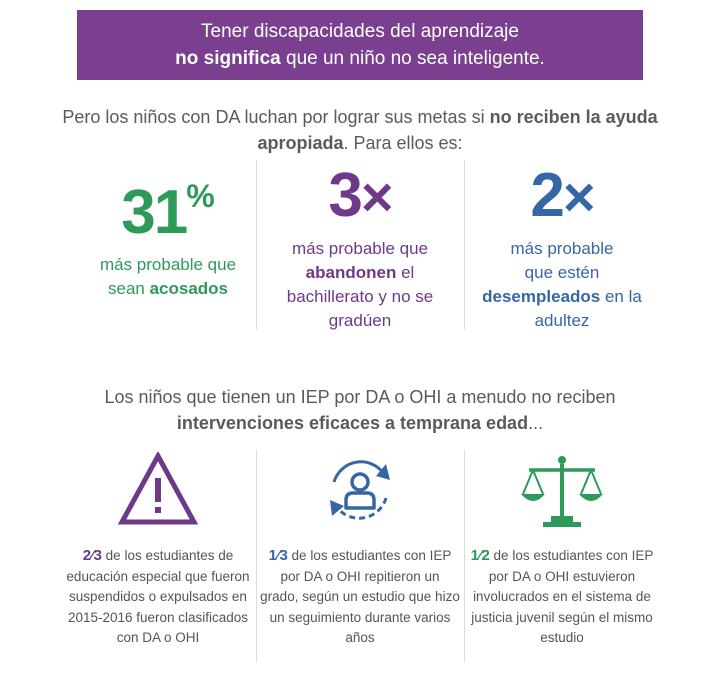  I want to click on stat-bullying-value: 31%, so click(168, 212).